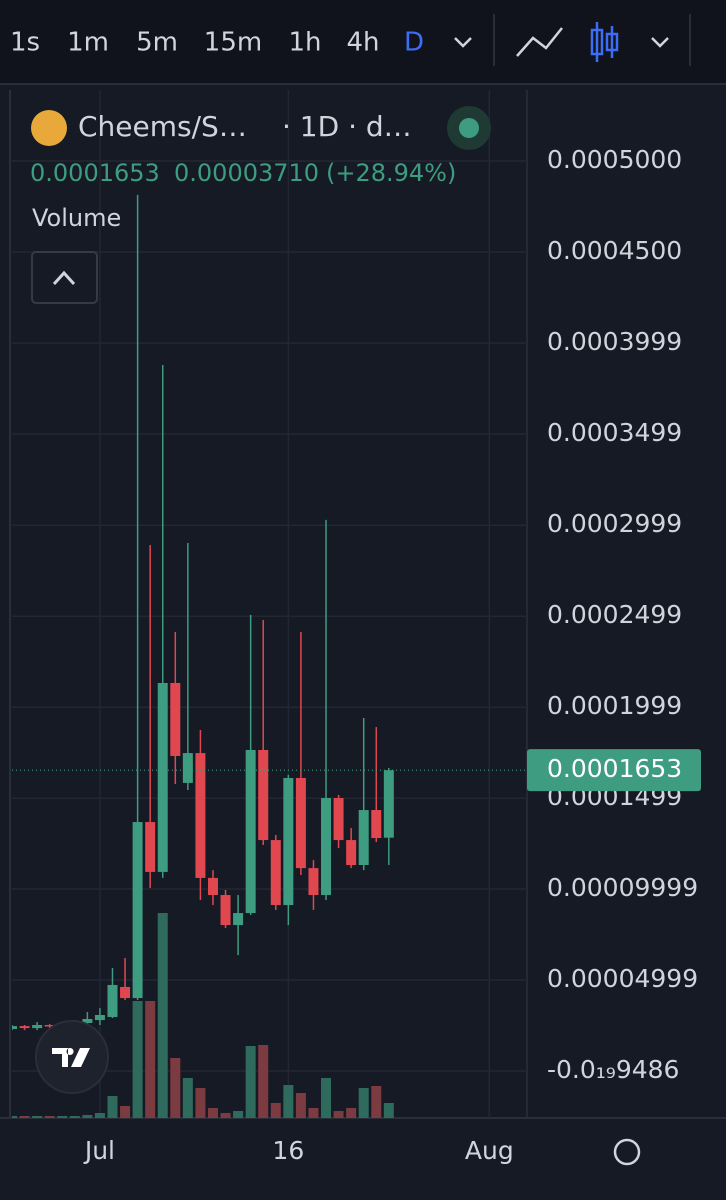 Image resolution: width=726 pixels, height=1200 pixels. Describe the element at coordinates (614, 614) in the screenshot. I see `y-tick-label: 0.0002499` at that location.